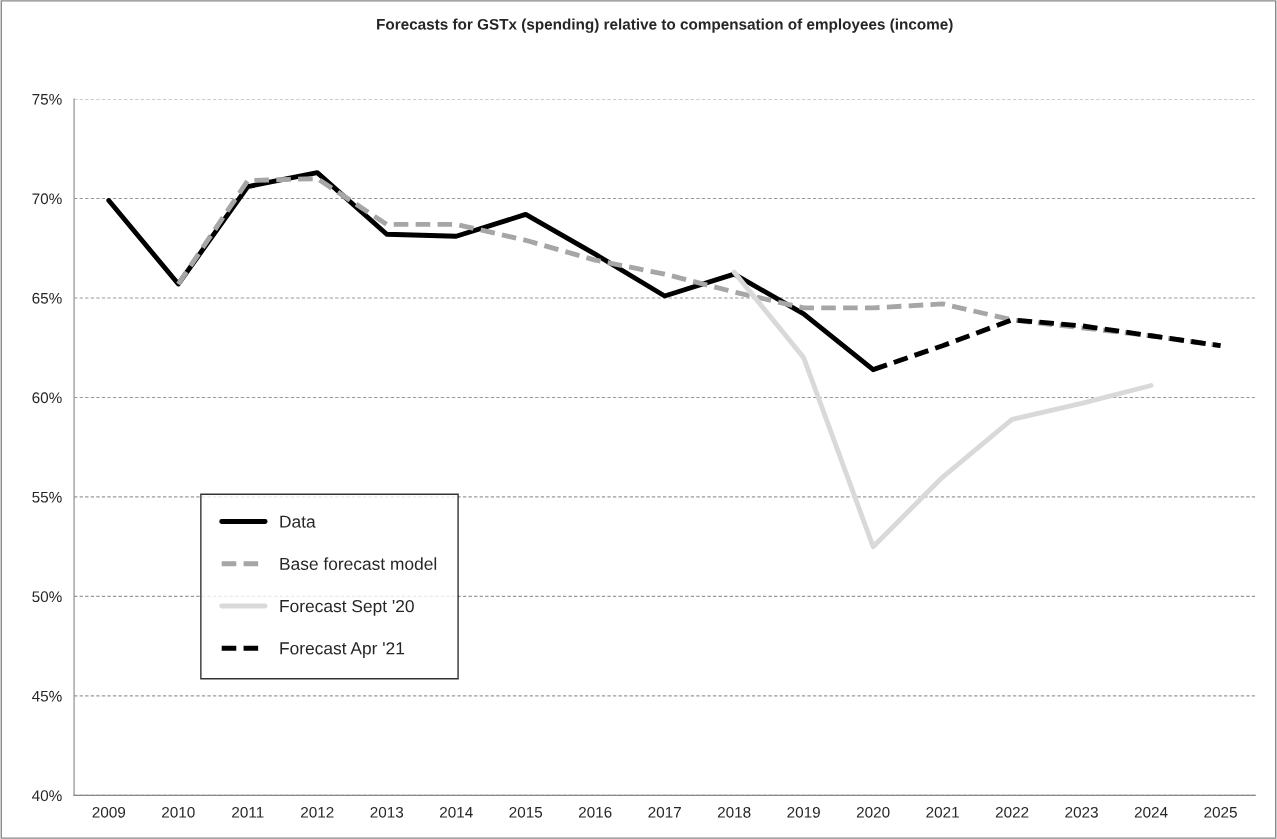  What do you see at coordinates (47, 99) in the screenshot?
I see `y-tick-label: 75%` at bounding box center [47, 99].